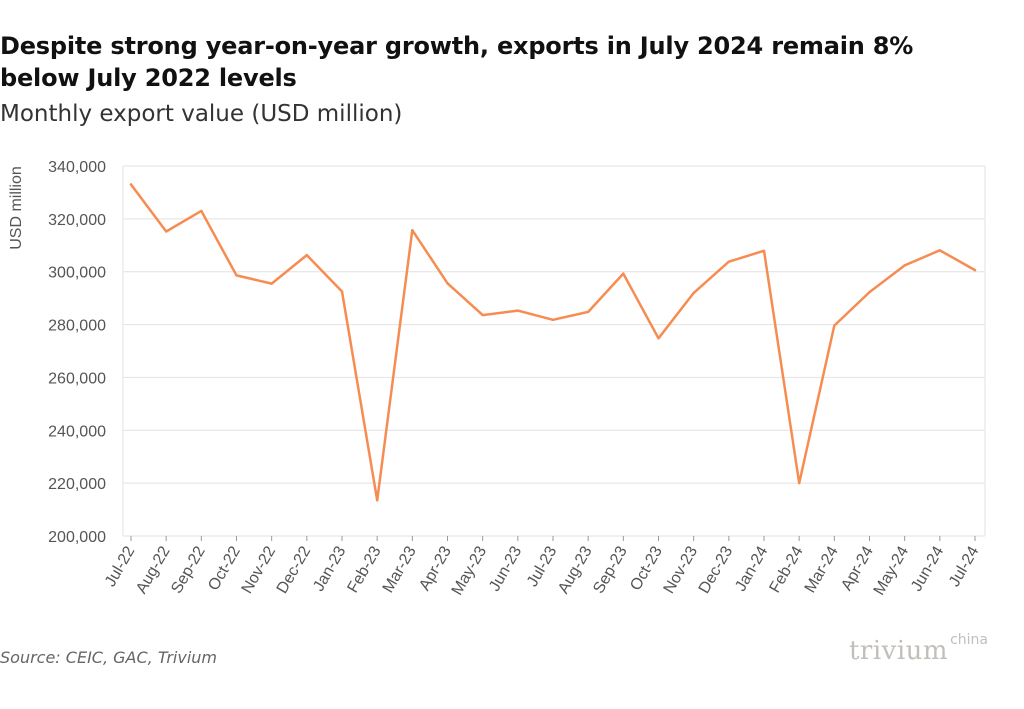 Image resolution: width=1024 pixels, height=709 pixels. What do you see at coordinates (77, 326) in the screenshot?
I see `y-tick-label: 280,000` at bounding box center [77, 326].